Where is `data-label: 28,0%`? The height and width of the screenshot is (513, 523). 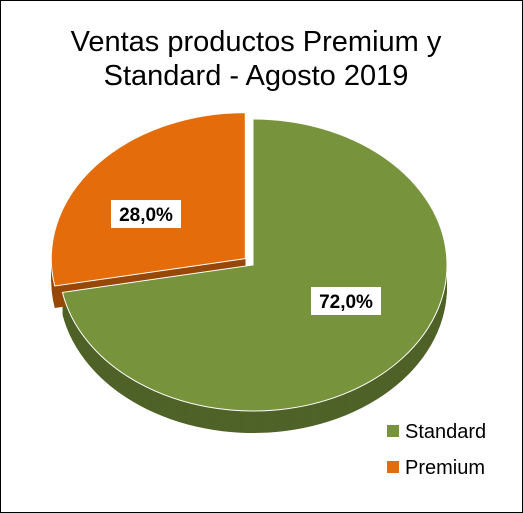
data-label: 28,0% is located at coordinates (146, 215).